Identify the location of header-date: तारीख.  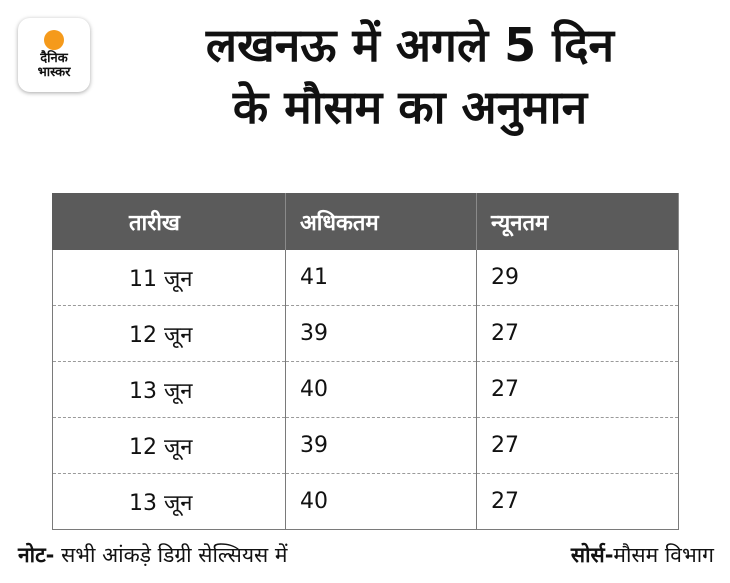
(169, 221).